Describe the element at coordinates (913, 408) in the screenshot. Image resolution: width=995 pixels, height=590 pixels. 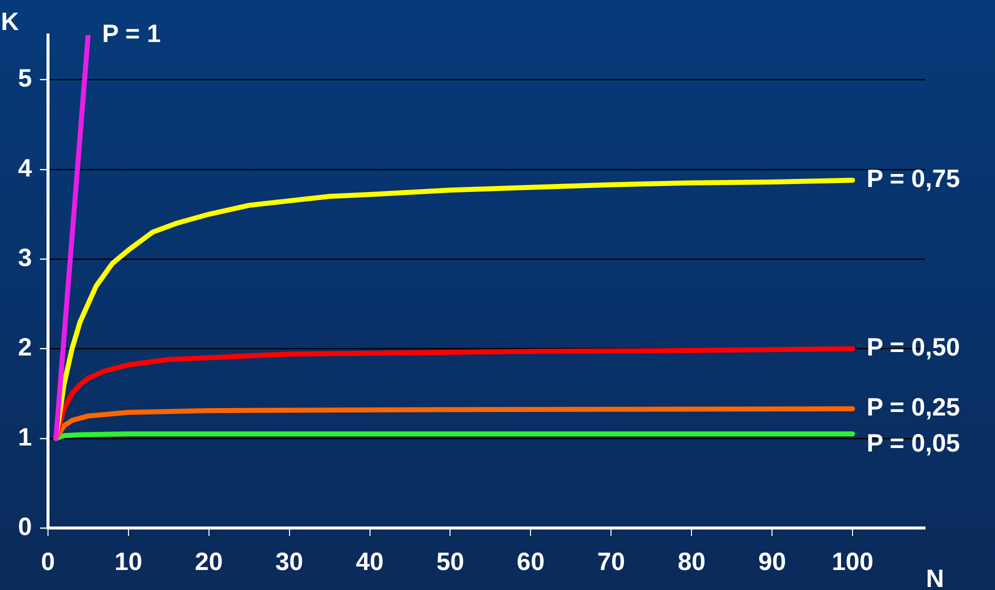
I see `series-label: P = 0,25` at that location.